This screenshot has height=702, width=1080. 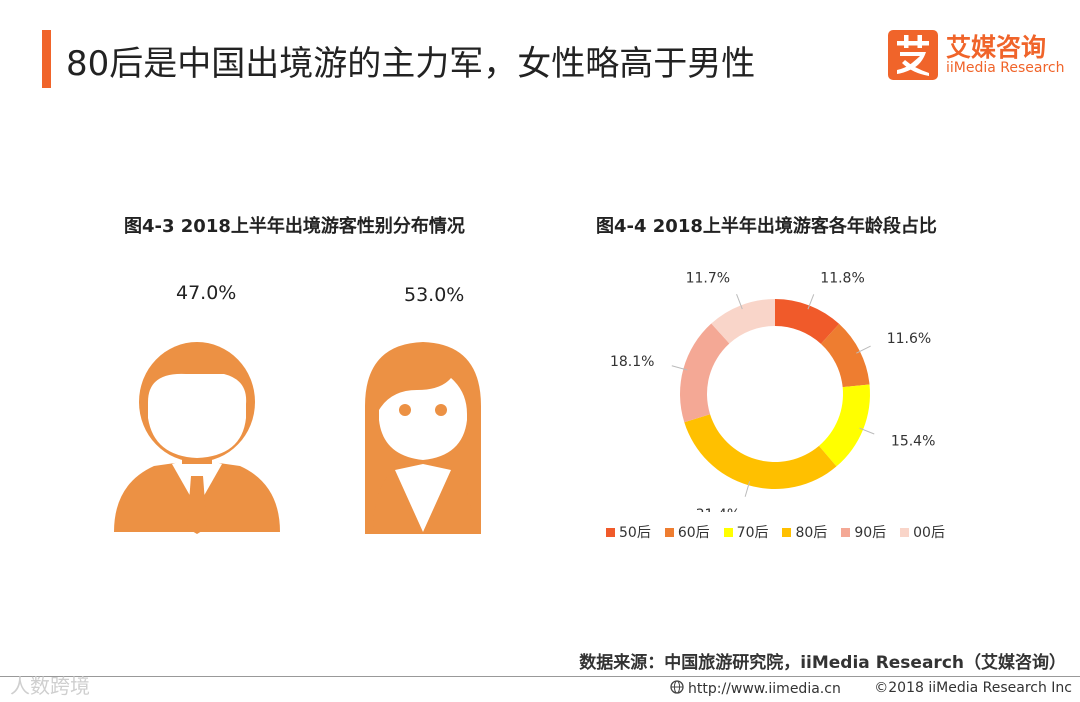 I want to click on gender-chart-title: 图4-3 2018上半年出境游客性别分布情况, so click(x=294, y=226).